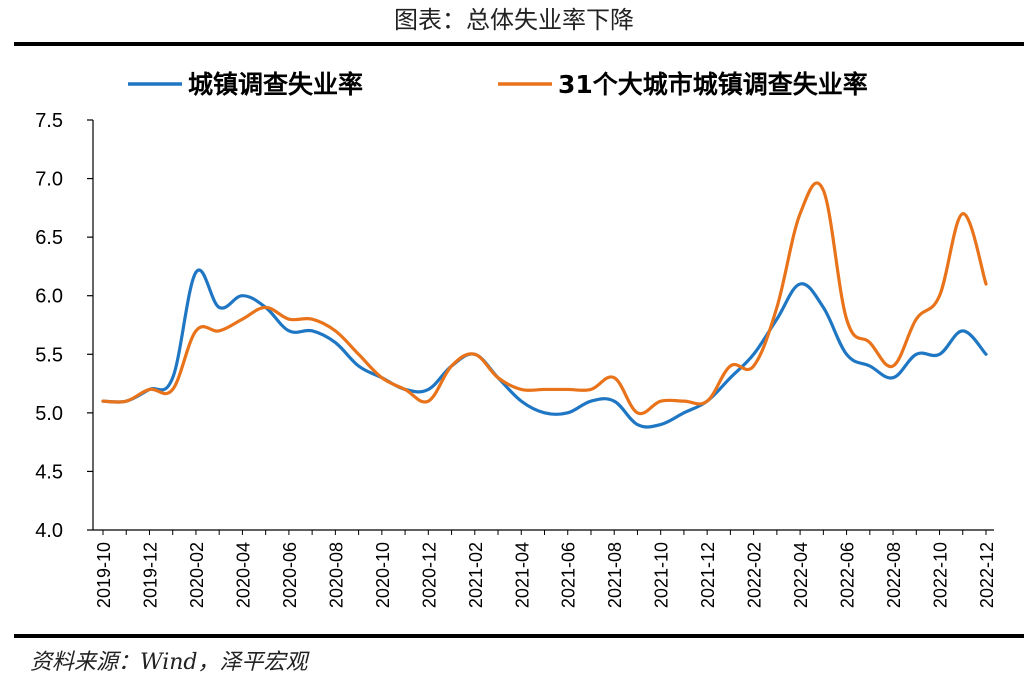 The height and width of the screenshot is (684, 1028). Describe the element at coordinates (894, 575) in the screenshot. I see `x-tick-label: 2022-08` at that location.